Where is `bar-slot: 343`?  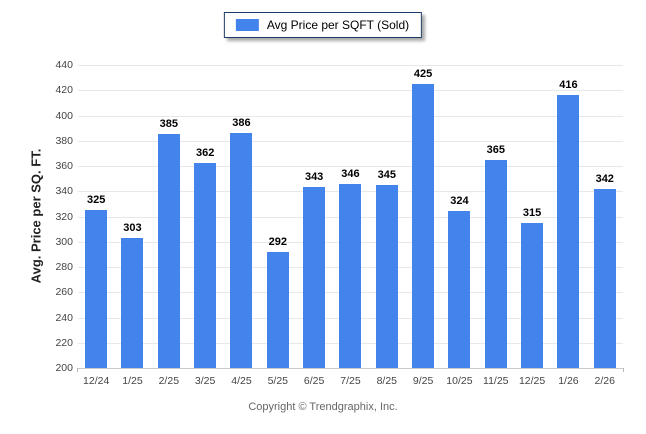
bar-slot: 343 is located at coordinates (314, 216).